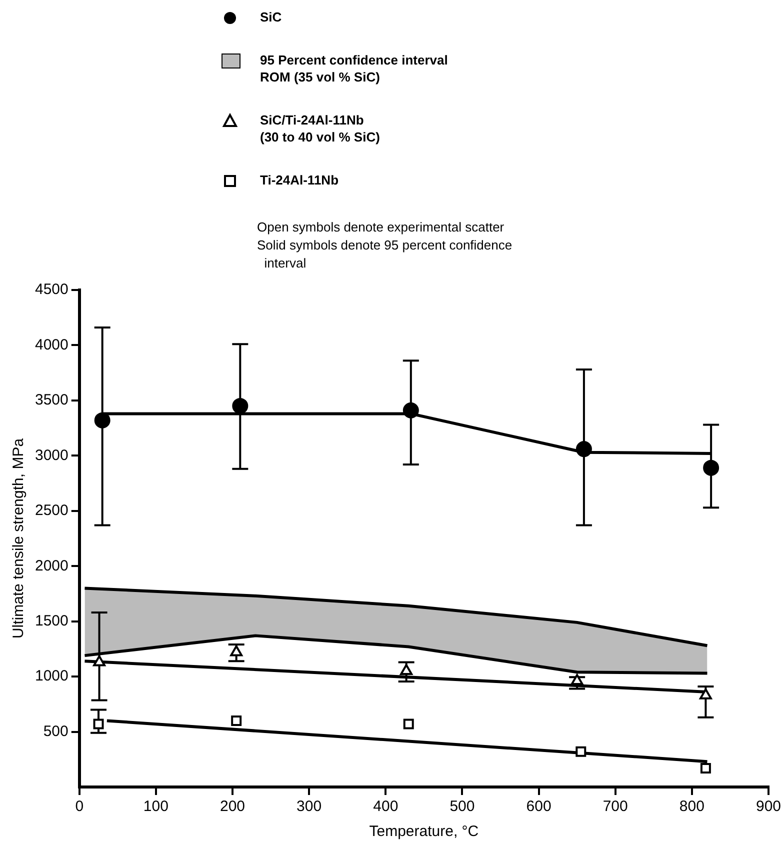 Image resolution: width=784 pixels, height=853 pixels. What do you see at coordinates (51, 511) in the screenshot?
I see `y-tick-label: 2500` at bounding box center [51, 511].